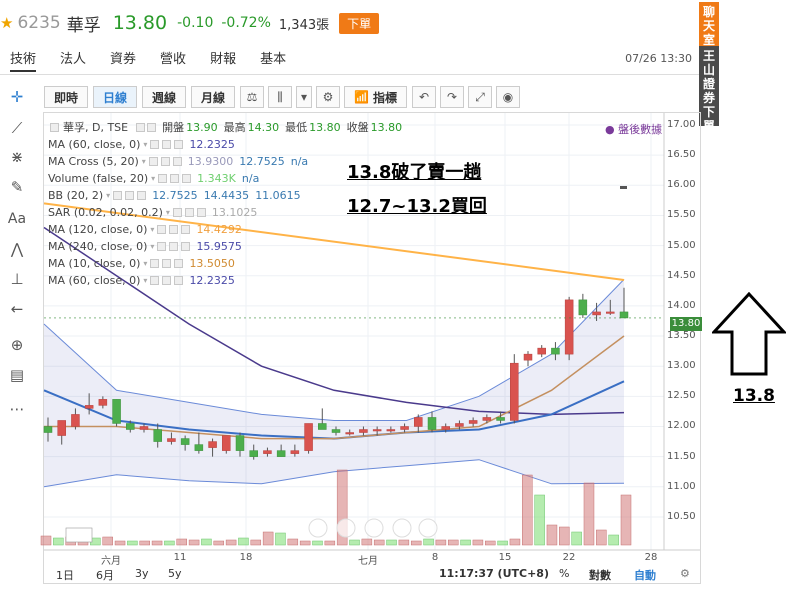  Describe the element at coordinates (328, 195) in the screenshot. I see `legend-study-row: BB (20, 2) ▾ 12.7525 14.4435 11.0615` at that location.